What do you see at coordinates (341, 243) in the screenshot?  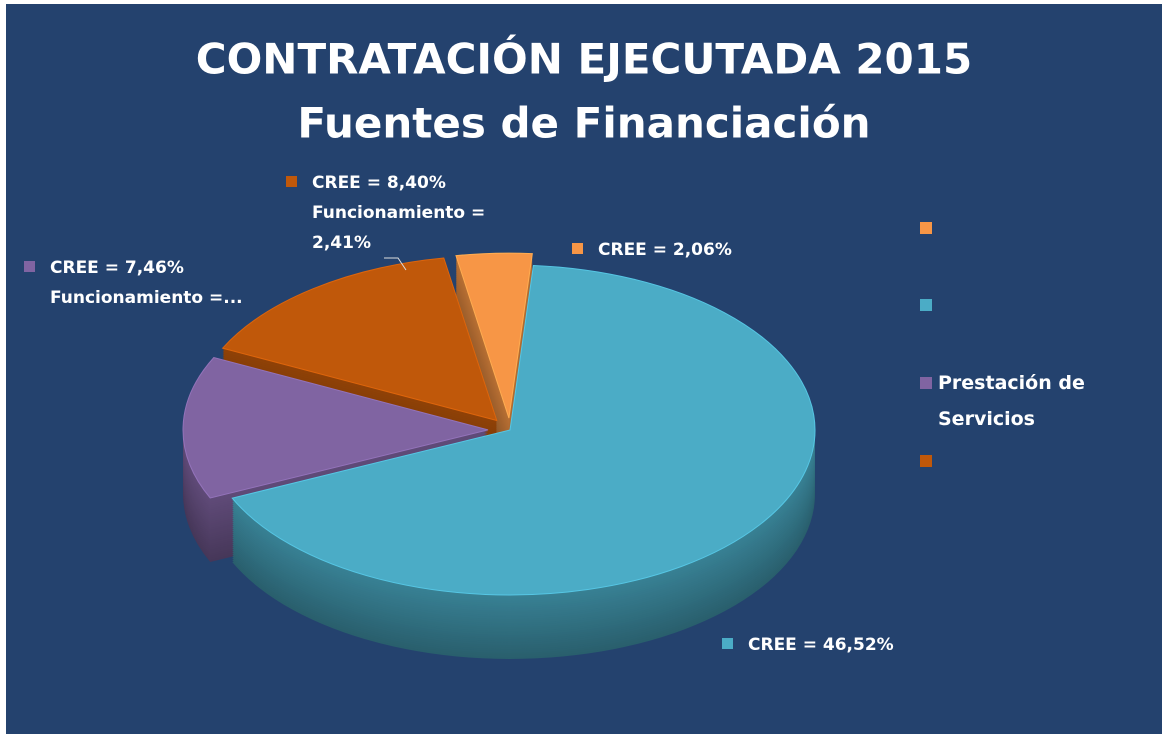 I see `data-label: 2,41%` at bounding box center [341, 243].